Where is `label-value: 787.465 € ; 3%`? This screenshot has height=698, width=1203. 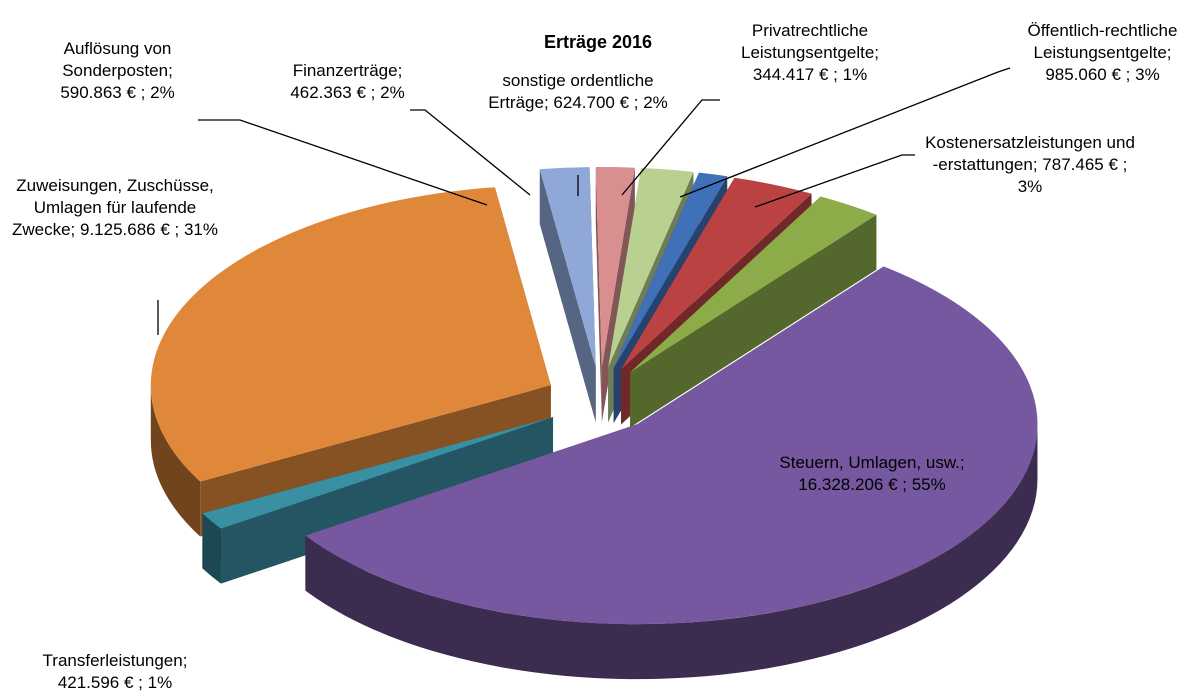 label-value: 787.465 € ; 3% is located at coordinates (1072, 175).